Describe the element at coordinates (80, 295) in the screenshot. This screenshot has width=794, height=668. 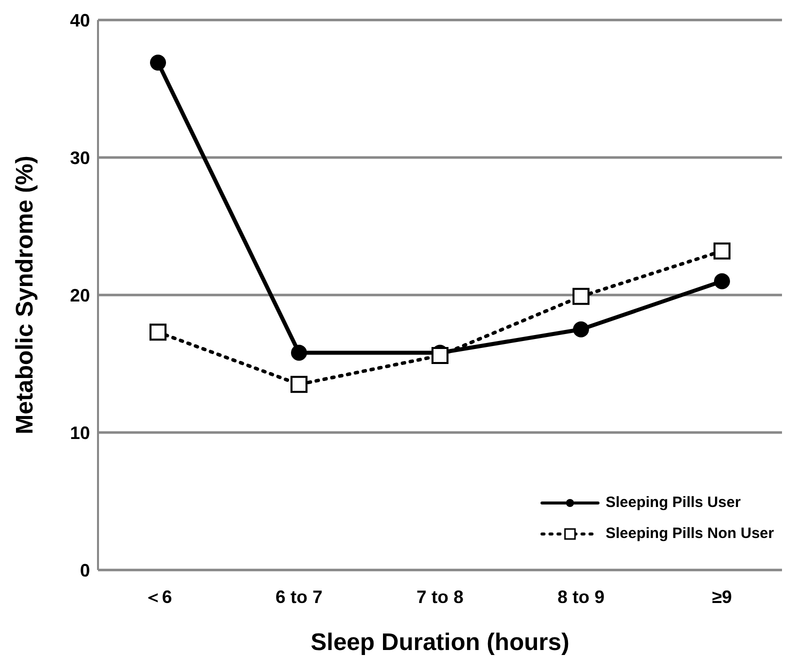
I see `y-tick-label: 20` at that location.